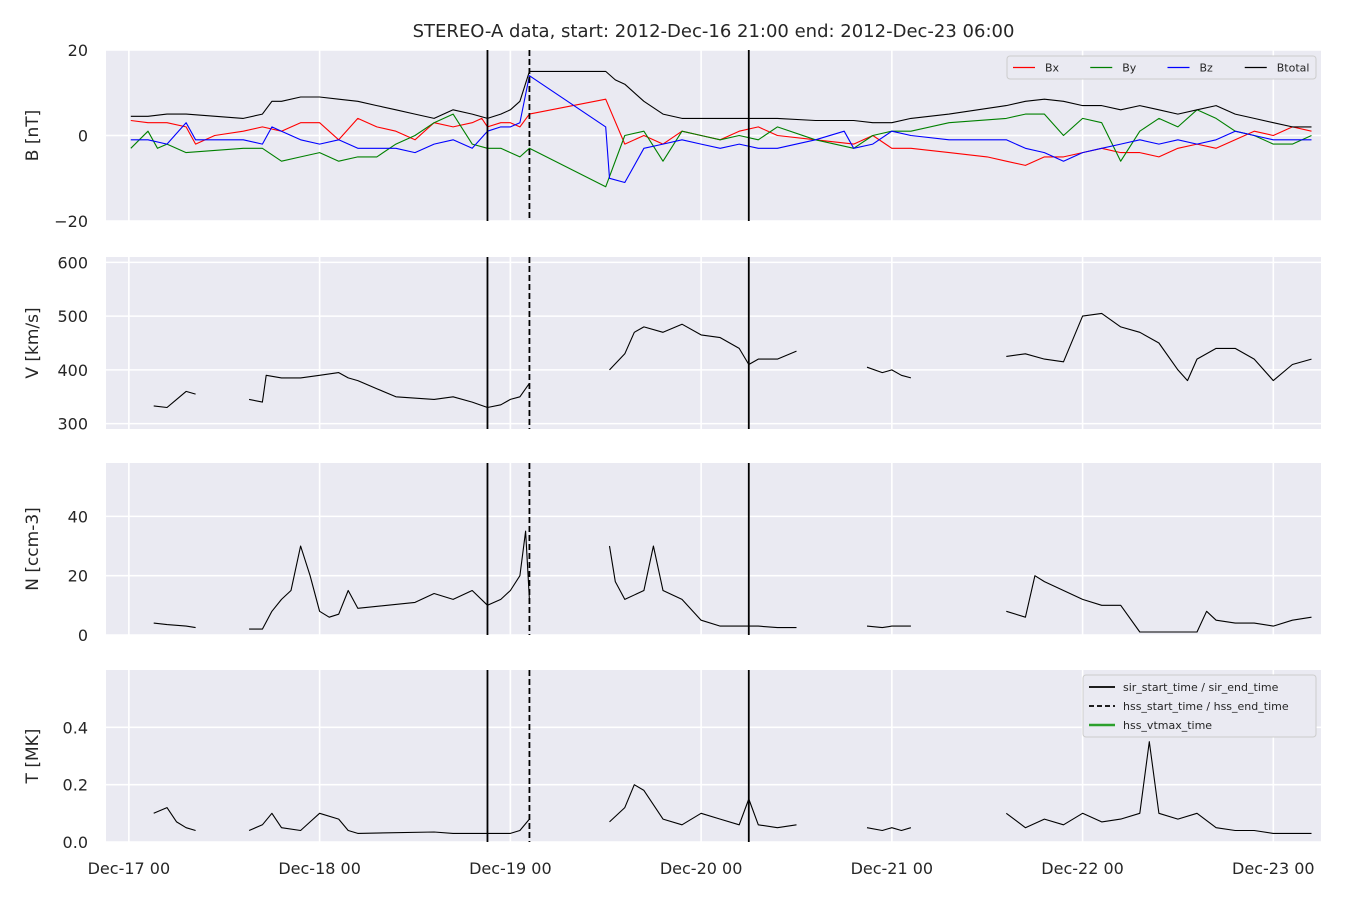 The image size is (1350, 900). I want to click on y-tick-label: 600, so click(72, 262).